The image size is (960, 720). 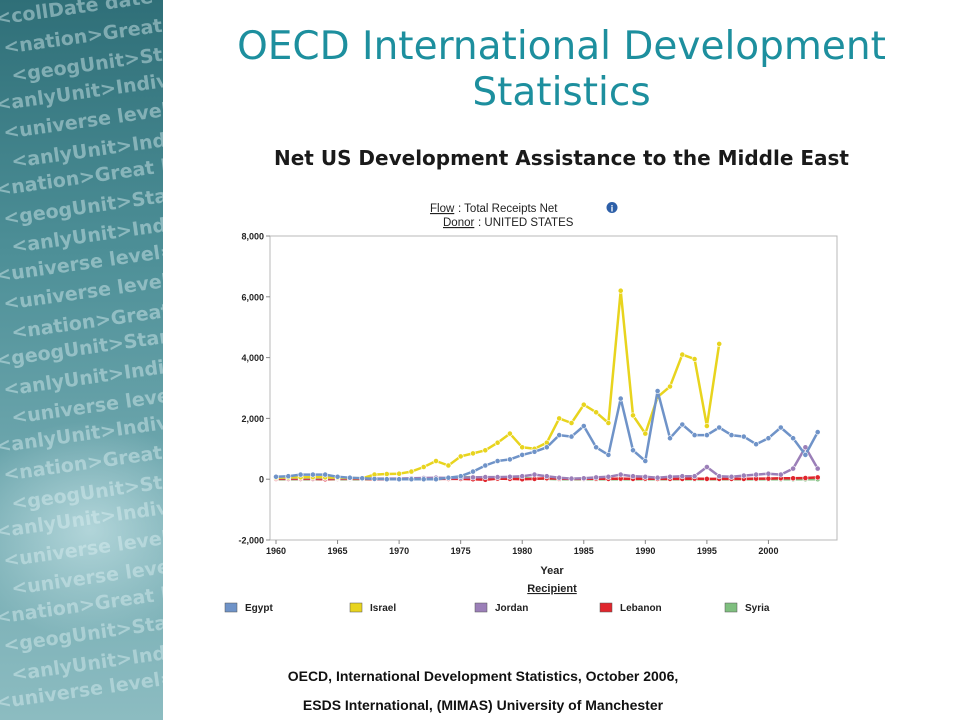 What do you see at coordinates (584, 551) in the screenshot?
I see `x-tick-label: 1985` at bounding box center [584, 551].